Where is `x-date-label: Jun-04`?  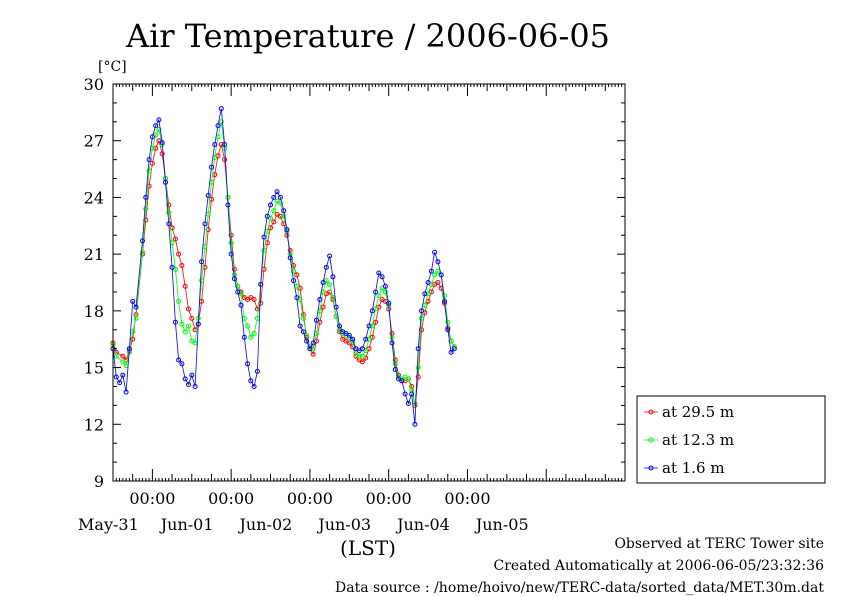 x-date-label: Jun-04 is located at coordinates (422, 524).